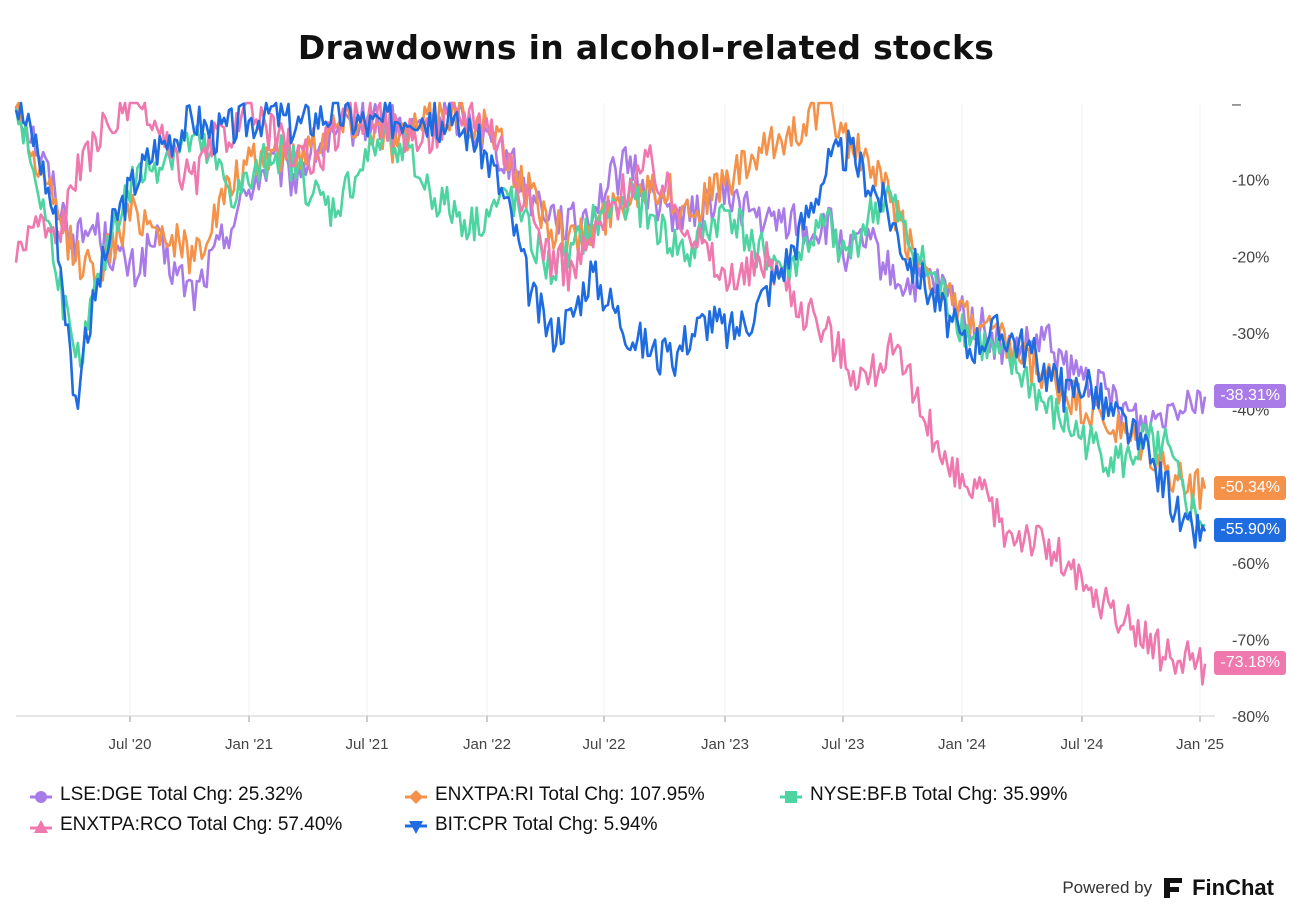  Describe the element at coordinates (1250, 257) in the screenshot. I see `y-tick-label: -20%` at that location.